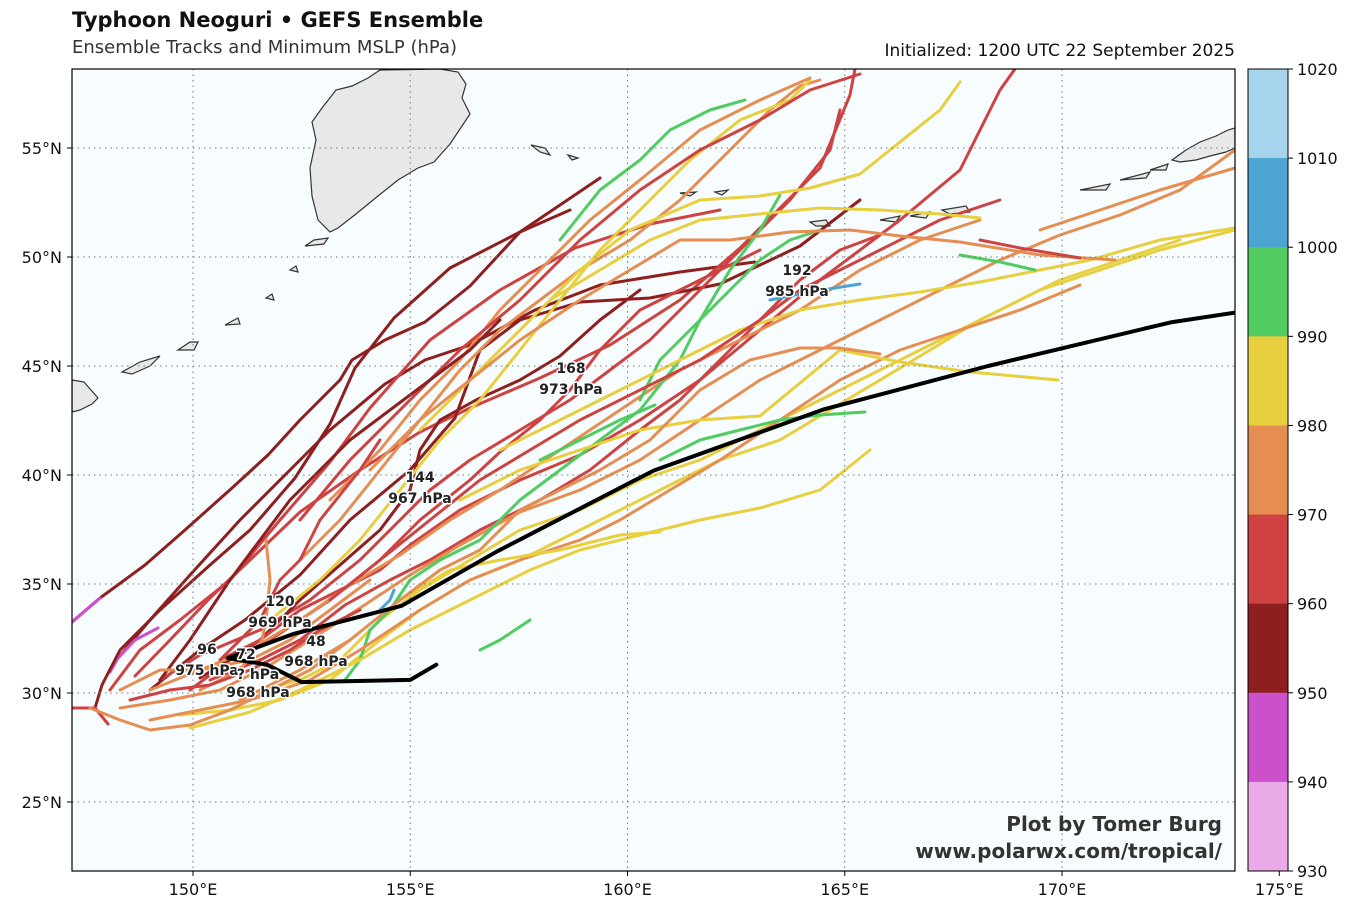  What do you see at coordinates (1312, 336) in the screenshot?
I see `colorbar-tick-label: 990` at bounding box center [1312, 336].